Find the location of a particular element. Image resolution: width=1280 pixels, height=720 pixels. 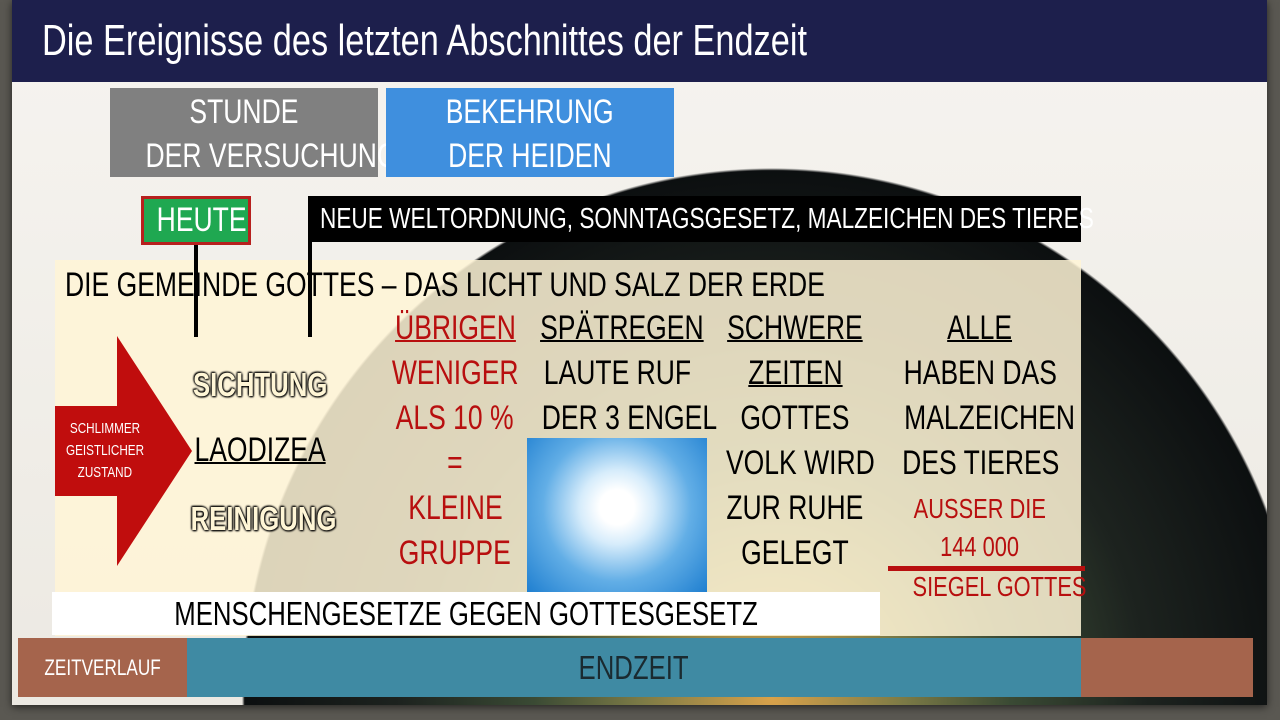

stunde-box: STUNDE DER VERSUCHUNG is located at coordinates (254, 132).